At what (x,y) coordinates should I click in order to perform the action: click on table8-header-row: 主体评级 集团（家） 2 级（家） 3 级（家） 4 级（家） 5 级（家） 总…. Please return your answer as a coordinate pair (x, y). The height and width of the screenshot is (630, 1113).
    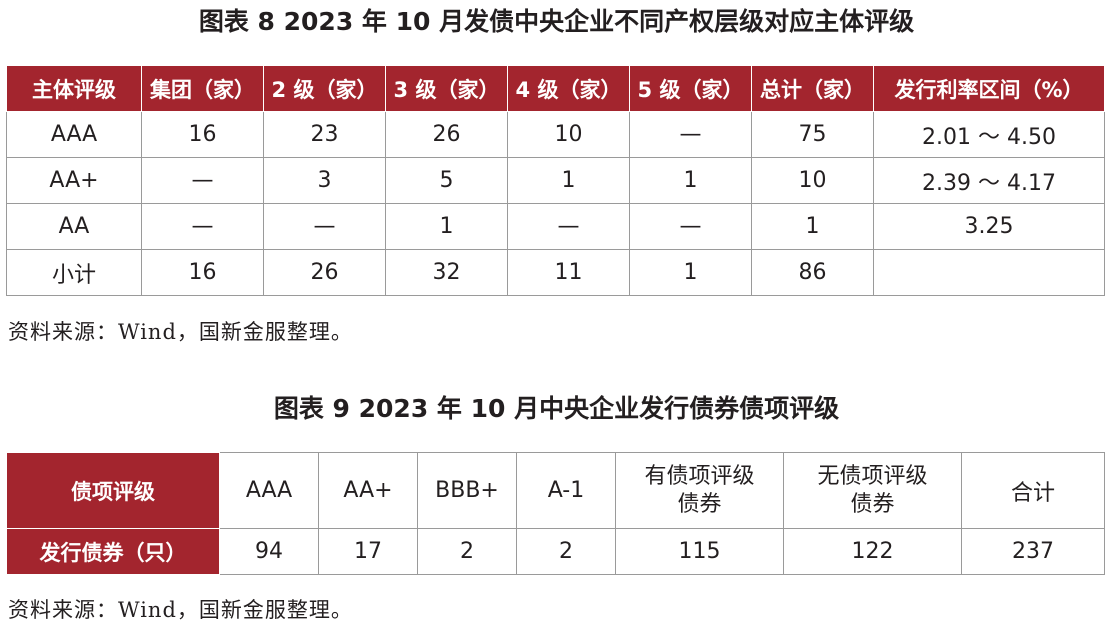
    Looking at the image, I should click on (555, 88).